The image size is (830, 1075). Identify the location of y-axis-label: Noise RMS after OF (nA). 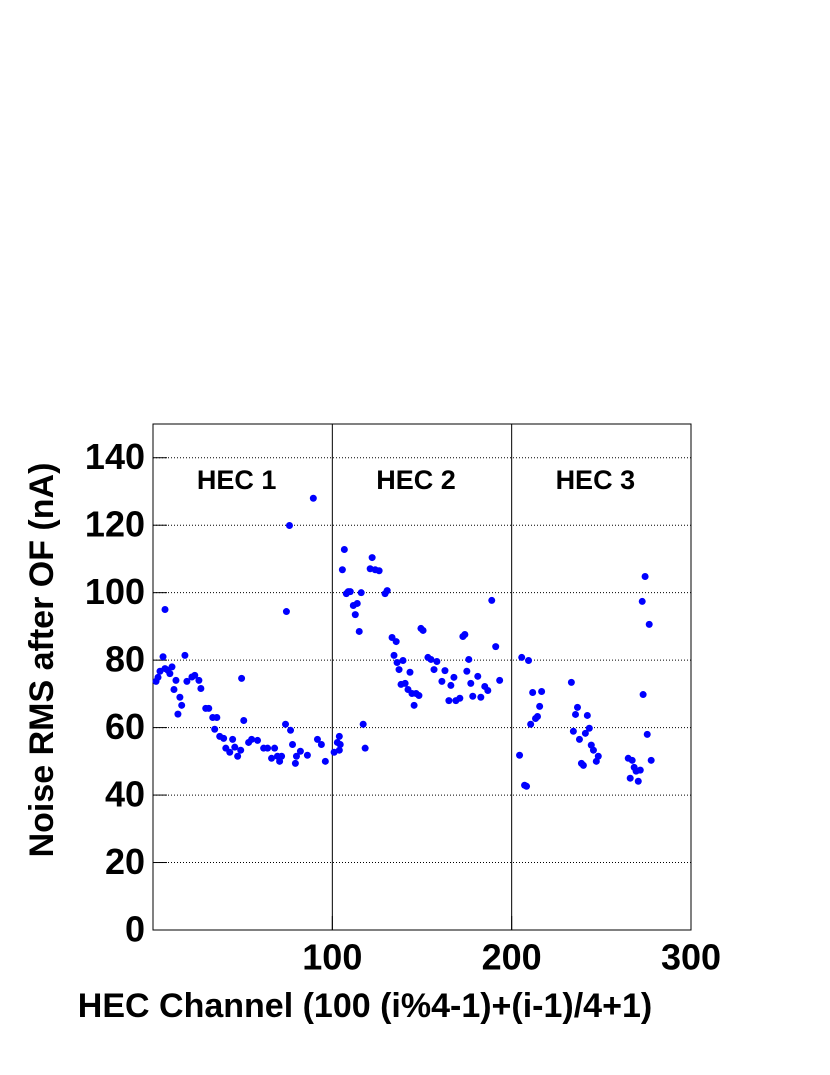
(42, 660).